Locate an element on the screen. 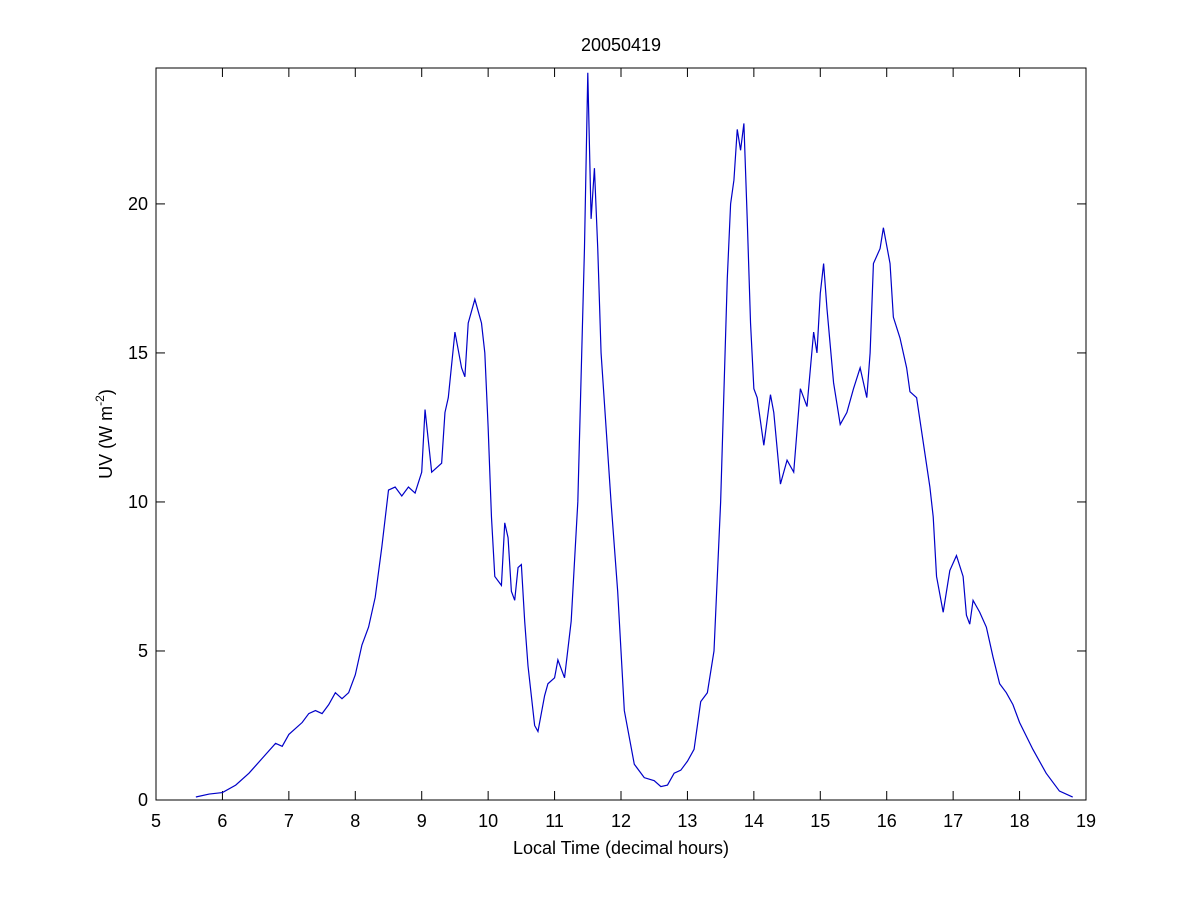 The height and width of the screenshot is (900, 1200). y-tick-label: 5 is located at coordinates (143, 651).